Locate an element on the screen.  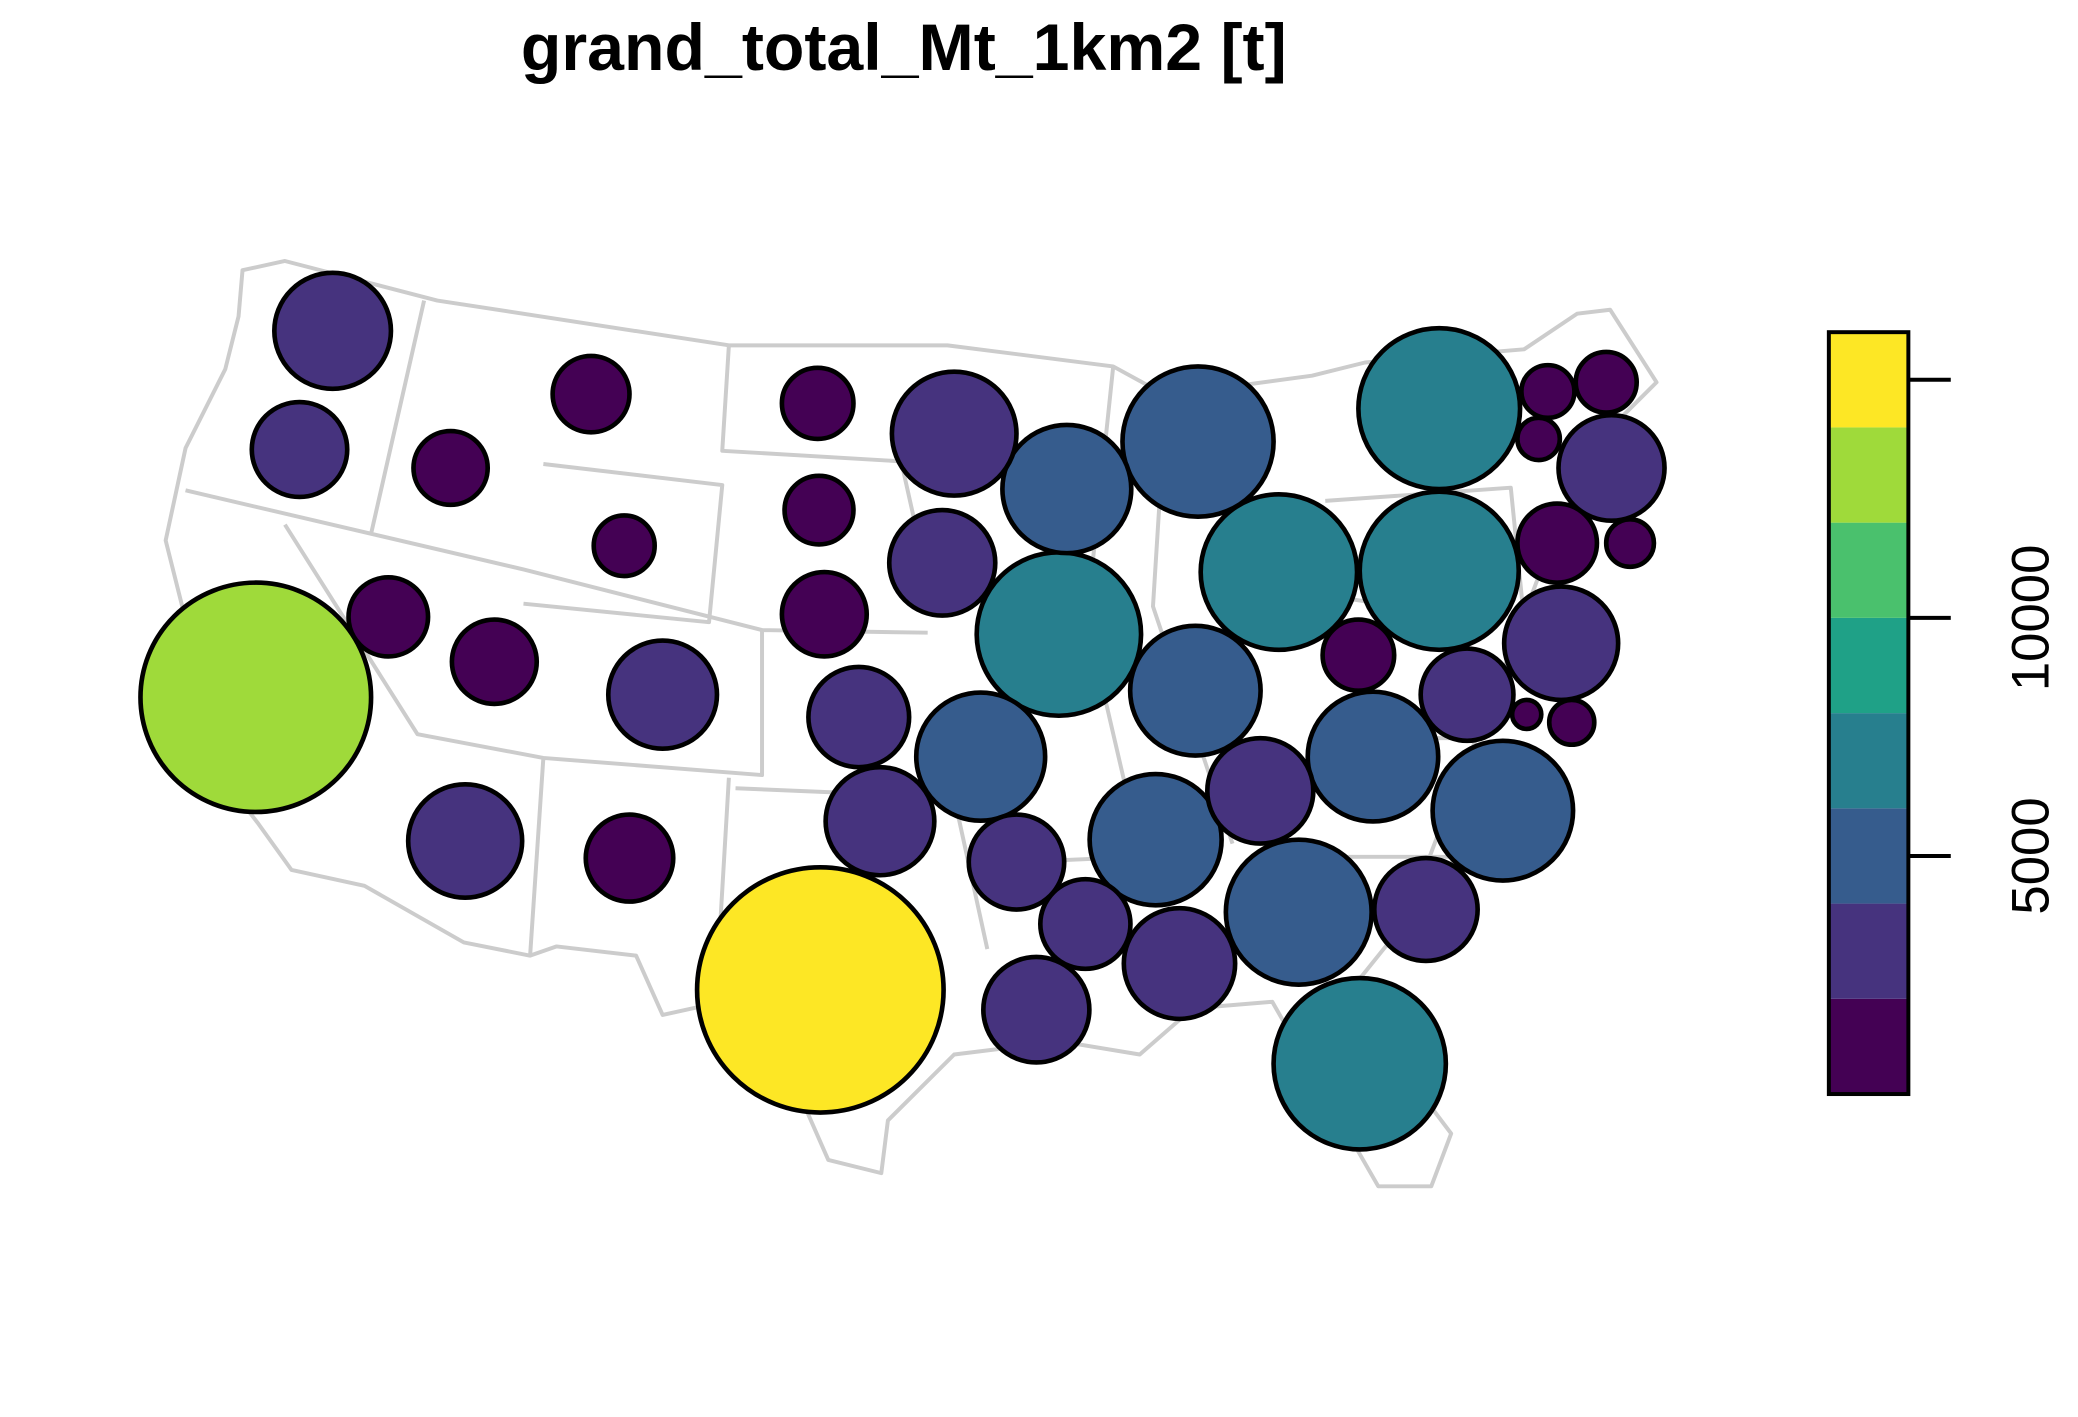
legend-frame is located at coordinates (1868, 713).